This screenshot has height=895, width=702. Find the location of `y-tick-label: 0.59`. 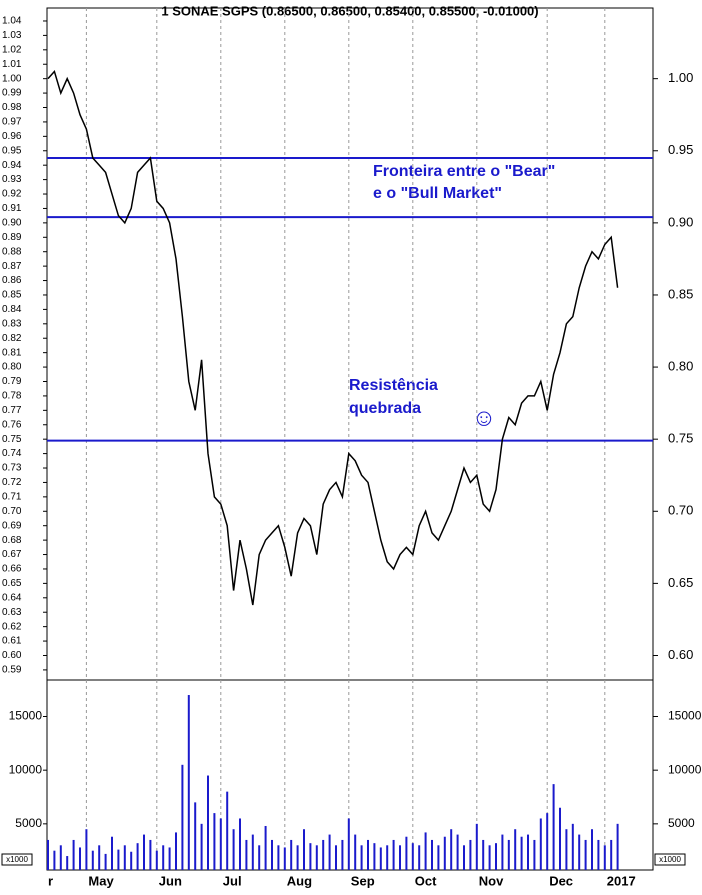

y-tick-label: 0.59 is located at coordinates (12, 670).